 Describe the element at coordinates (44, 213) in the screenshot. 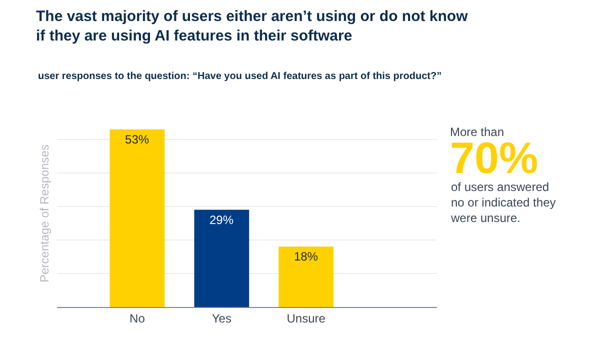

I see `y-axis-title: Percentage of Responses` at that location.